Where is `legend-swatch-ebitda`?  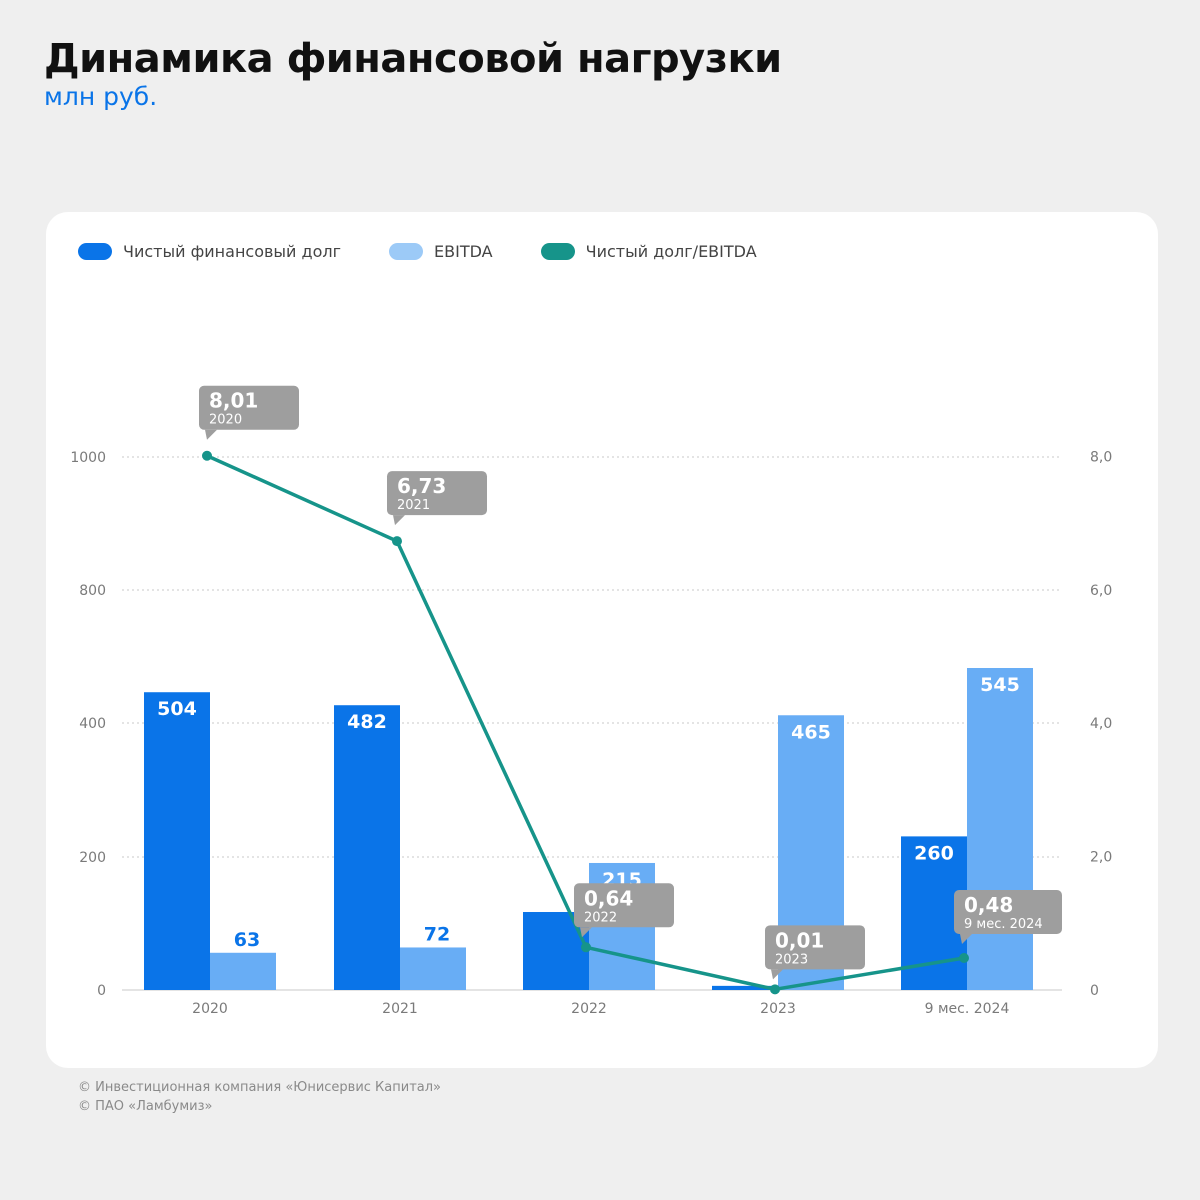 legend-swatch-ebitda is located at coordinates (406, 251).